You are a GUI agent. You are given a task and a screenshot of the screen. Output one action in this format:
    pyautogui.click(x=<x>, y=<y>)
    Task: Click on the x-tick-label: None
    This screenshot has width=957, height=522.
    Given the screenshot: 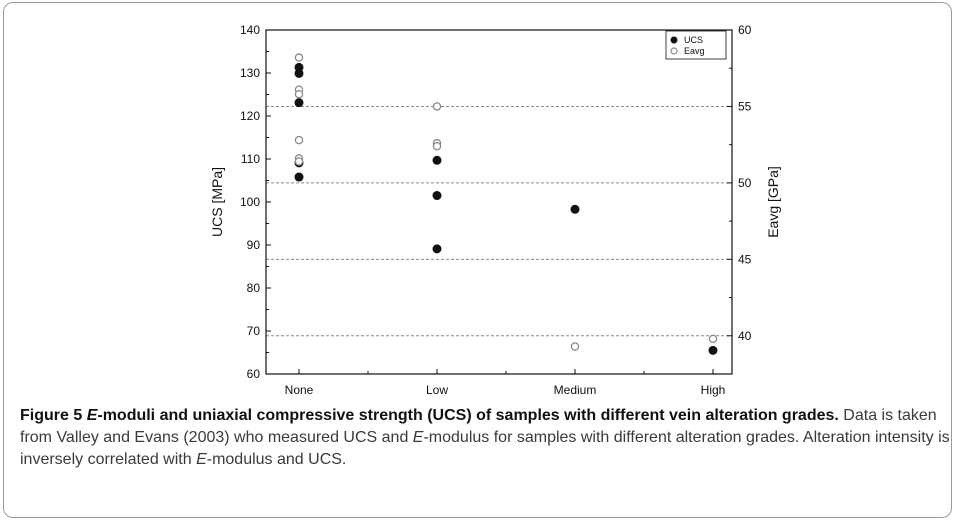 What is the action you would take?
    pyautogui.click(x=299, y=390)
    